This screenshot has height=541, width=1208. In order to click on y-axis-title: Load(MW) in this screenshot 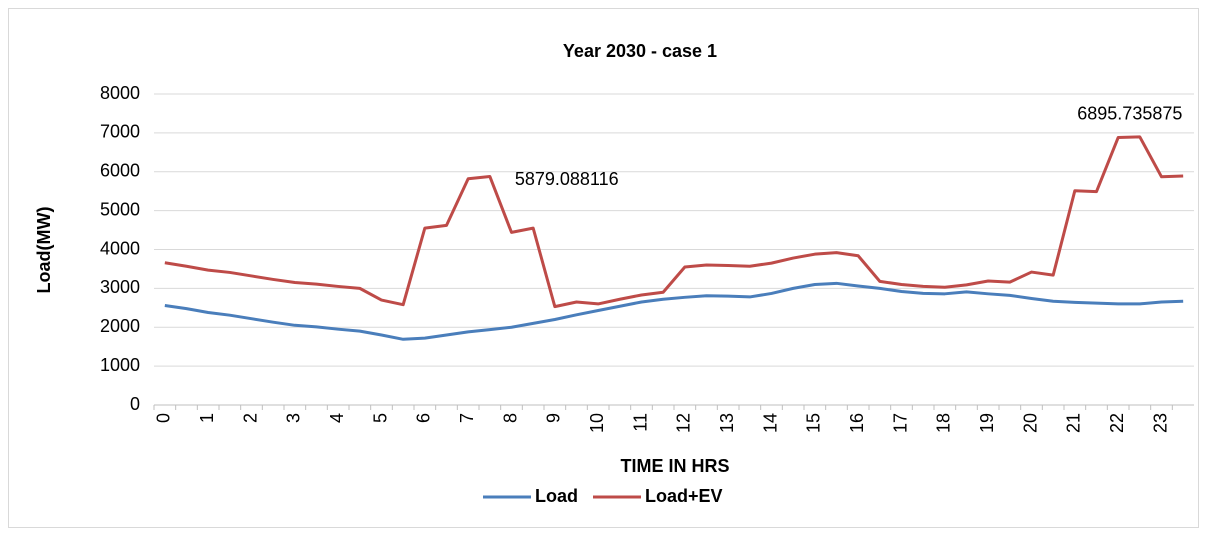, I will do `click(44, 250)`.